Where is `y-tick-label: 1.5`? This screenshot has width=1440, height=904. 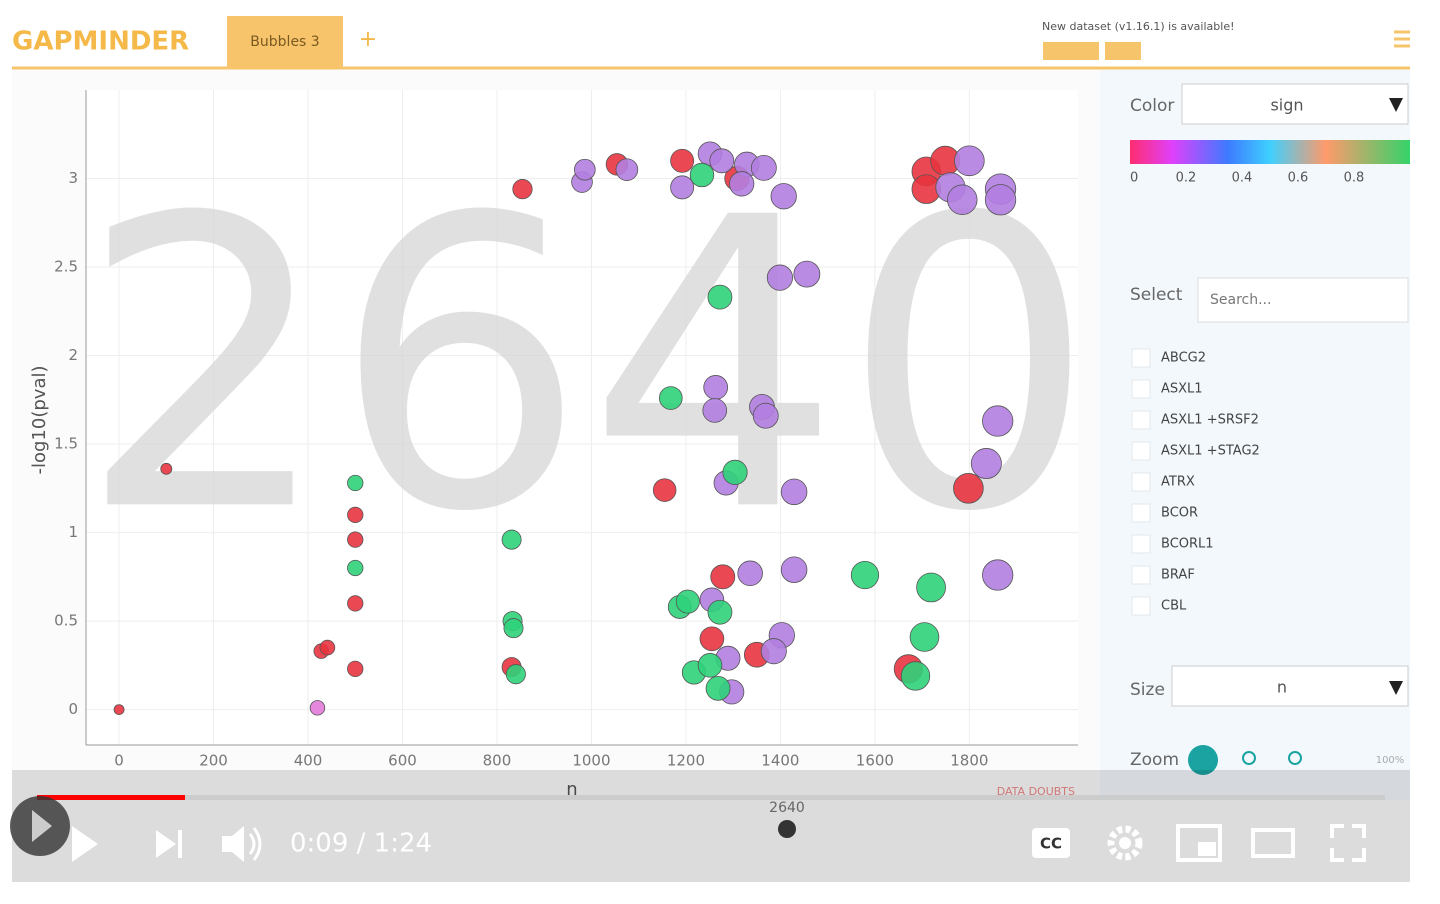
y-tick-label: 1.5 is located at coordinates (66, 444).